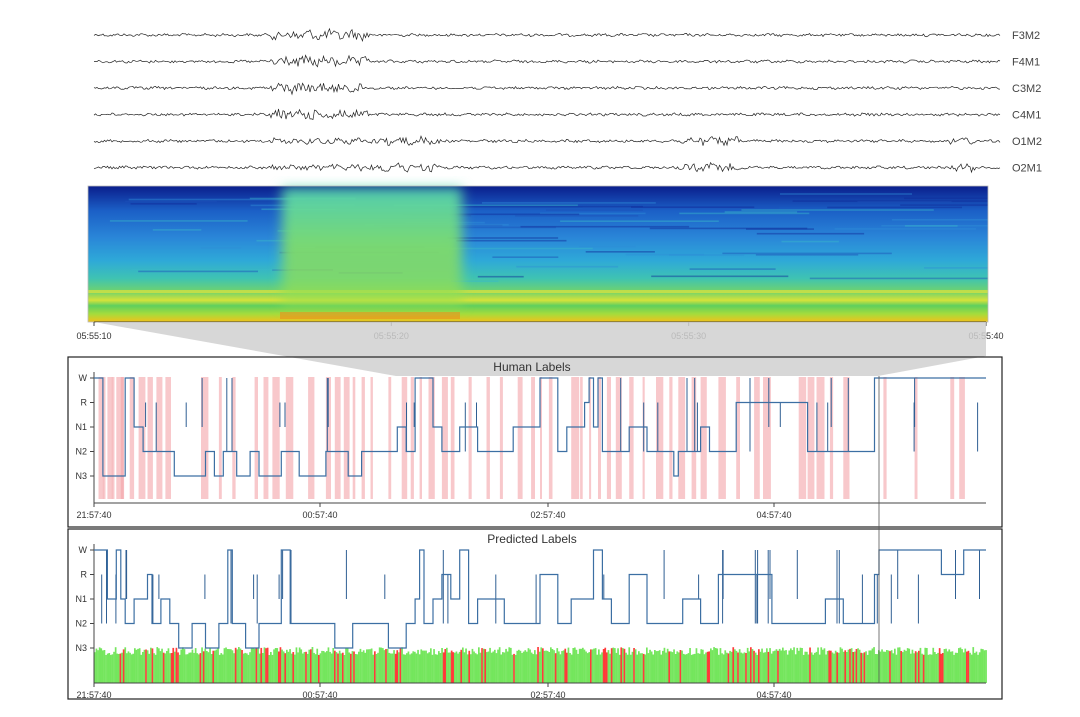 This screenshot has height=717, width=1080. Describe the element at coordinates (81, 427) in the screenshot. I see `stage-label: N1` at that location.